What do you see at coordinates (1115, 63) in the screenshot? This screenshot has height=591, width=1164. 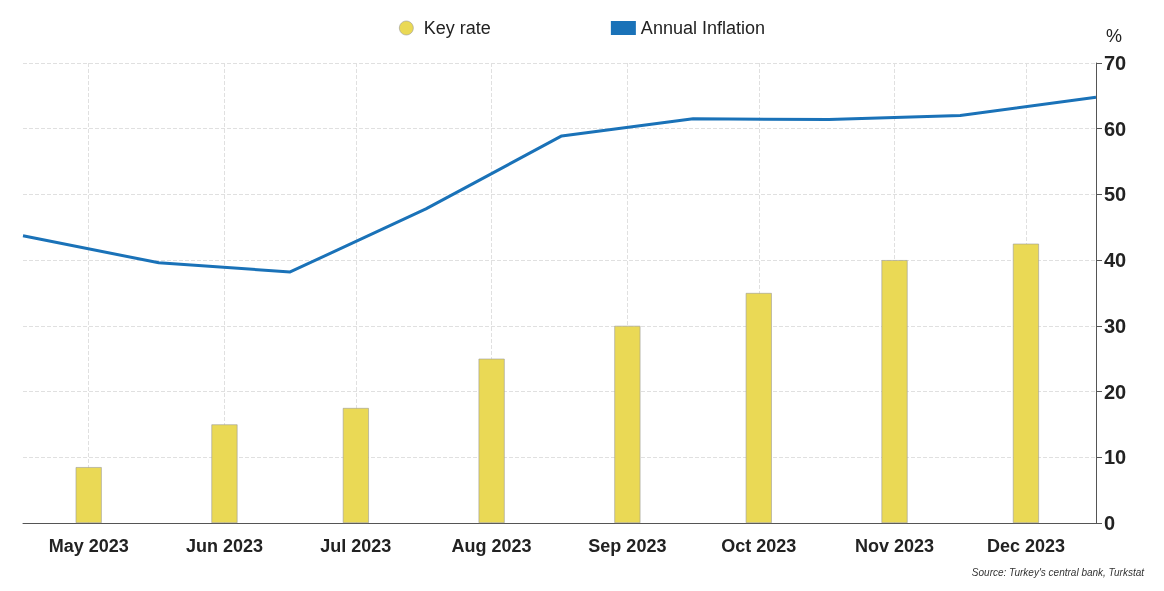 I see `y-tick-label: 70` at bounding box center [1115, 63].